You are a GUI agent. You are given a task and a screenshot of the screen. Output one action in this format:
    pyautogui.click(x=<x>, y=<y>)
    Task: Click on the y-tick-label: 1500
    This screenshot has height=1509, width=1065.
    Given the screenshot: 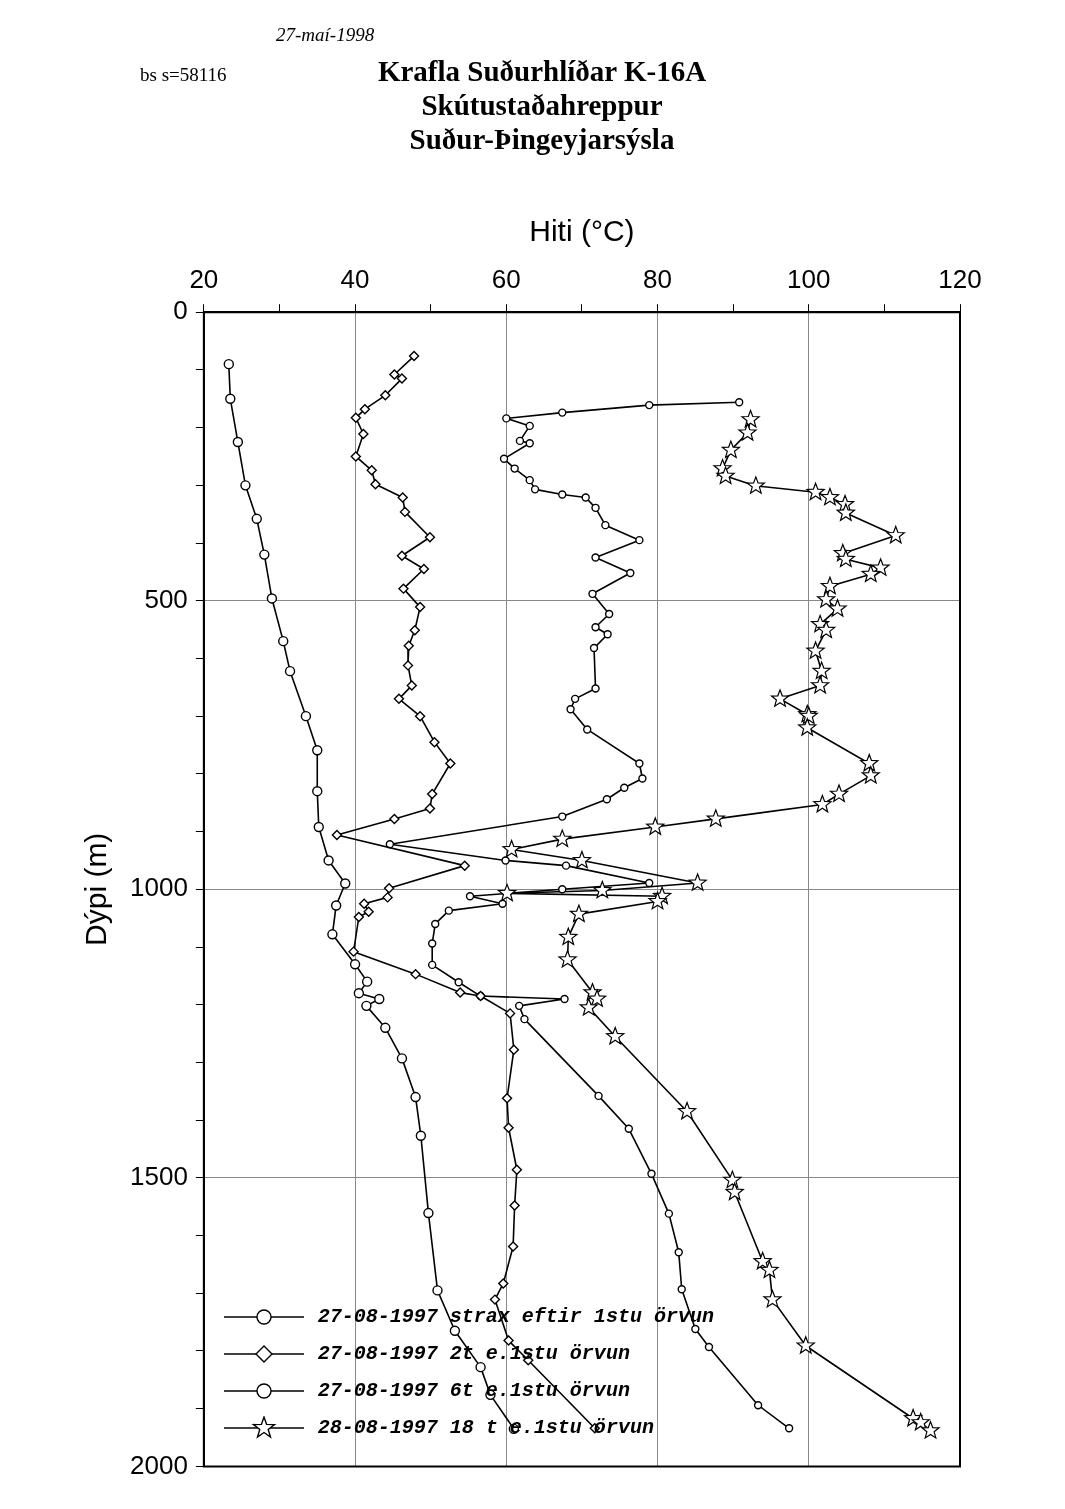 What is the action you would take?
    pyautogui.click(x=159, y=1176)
    